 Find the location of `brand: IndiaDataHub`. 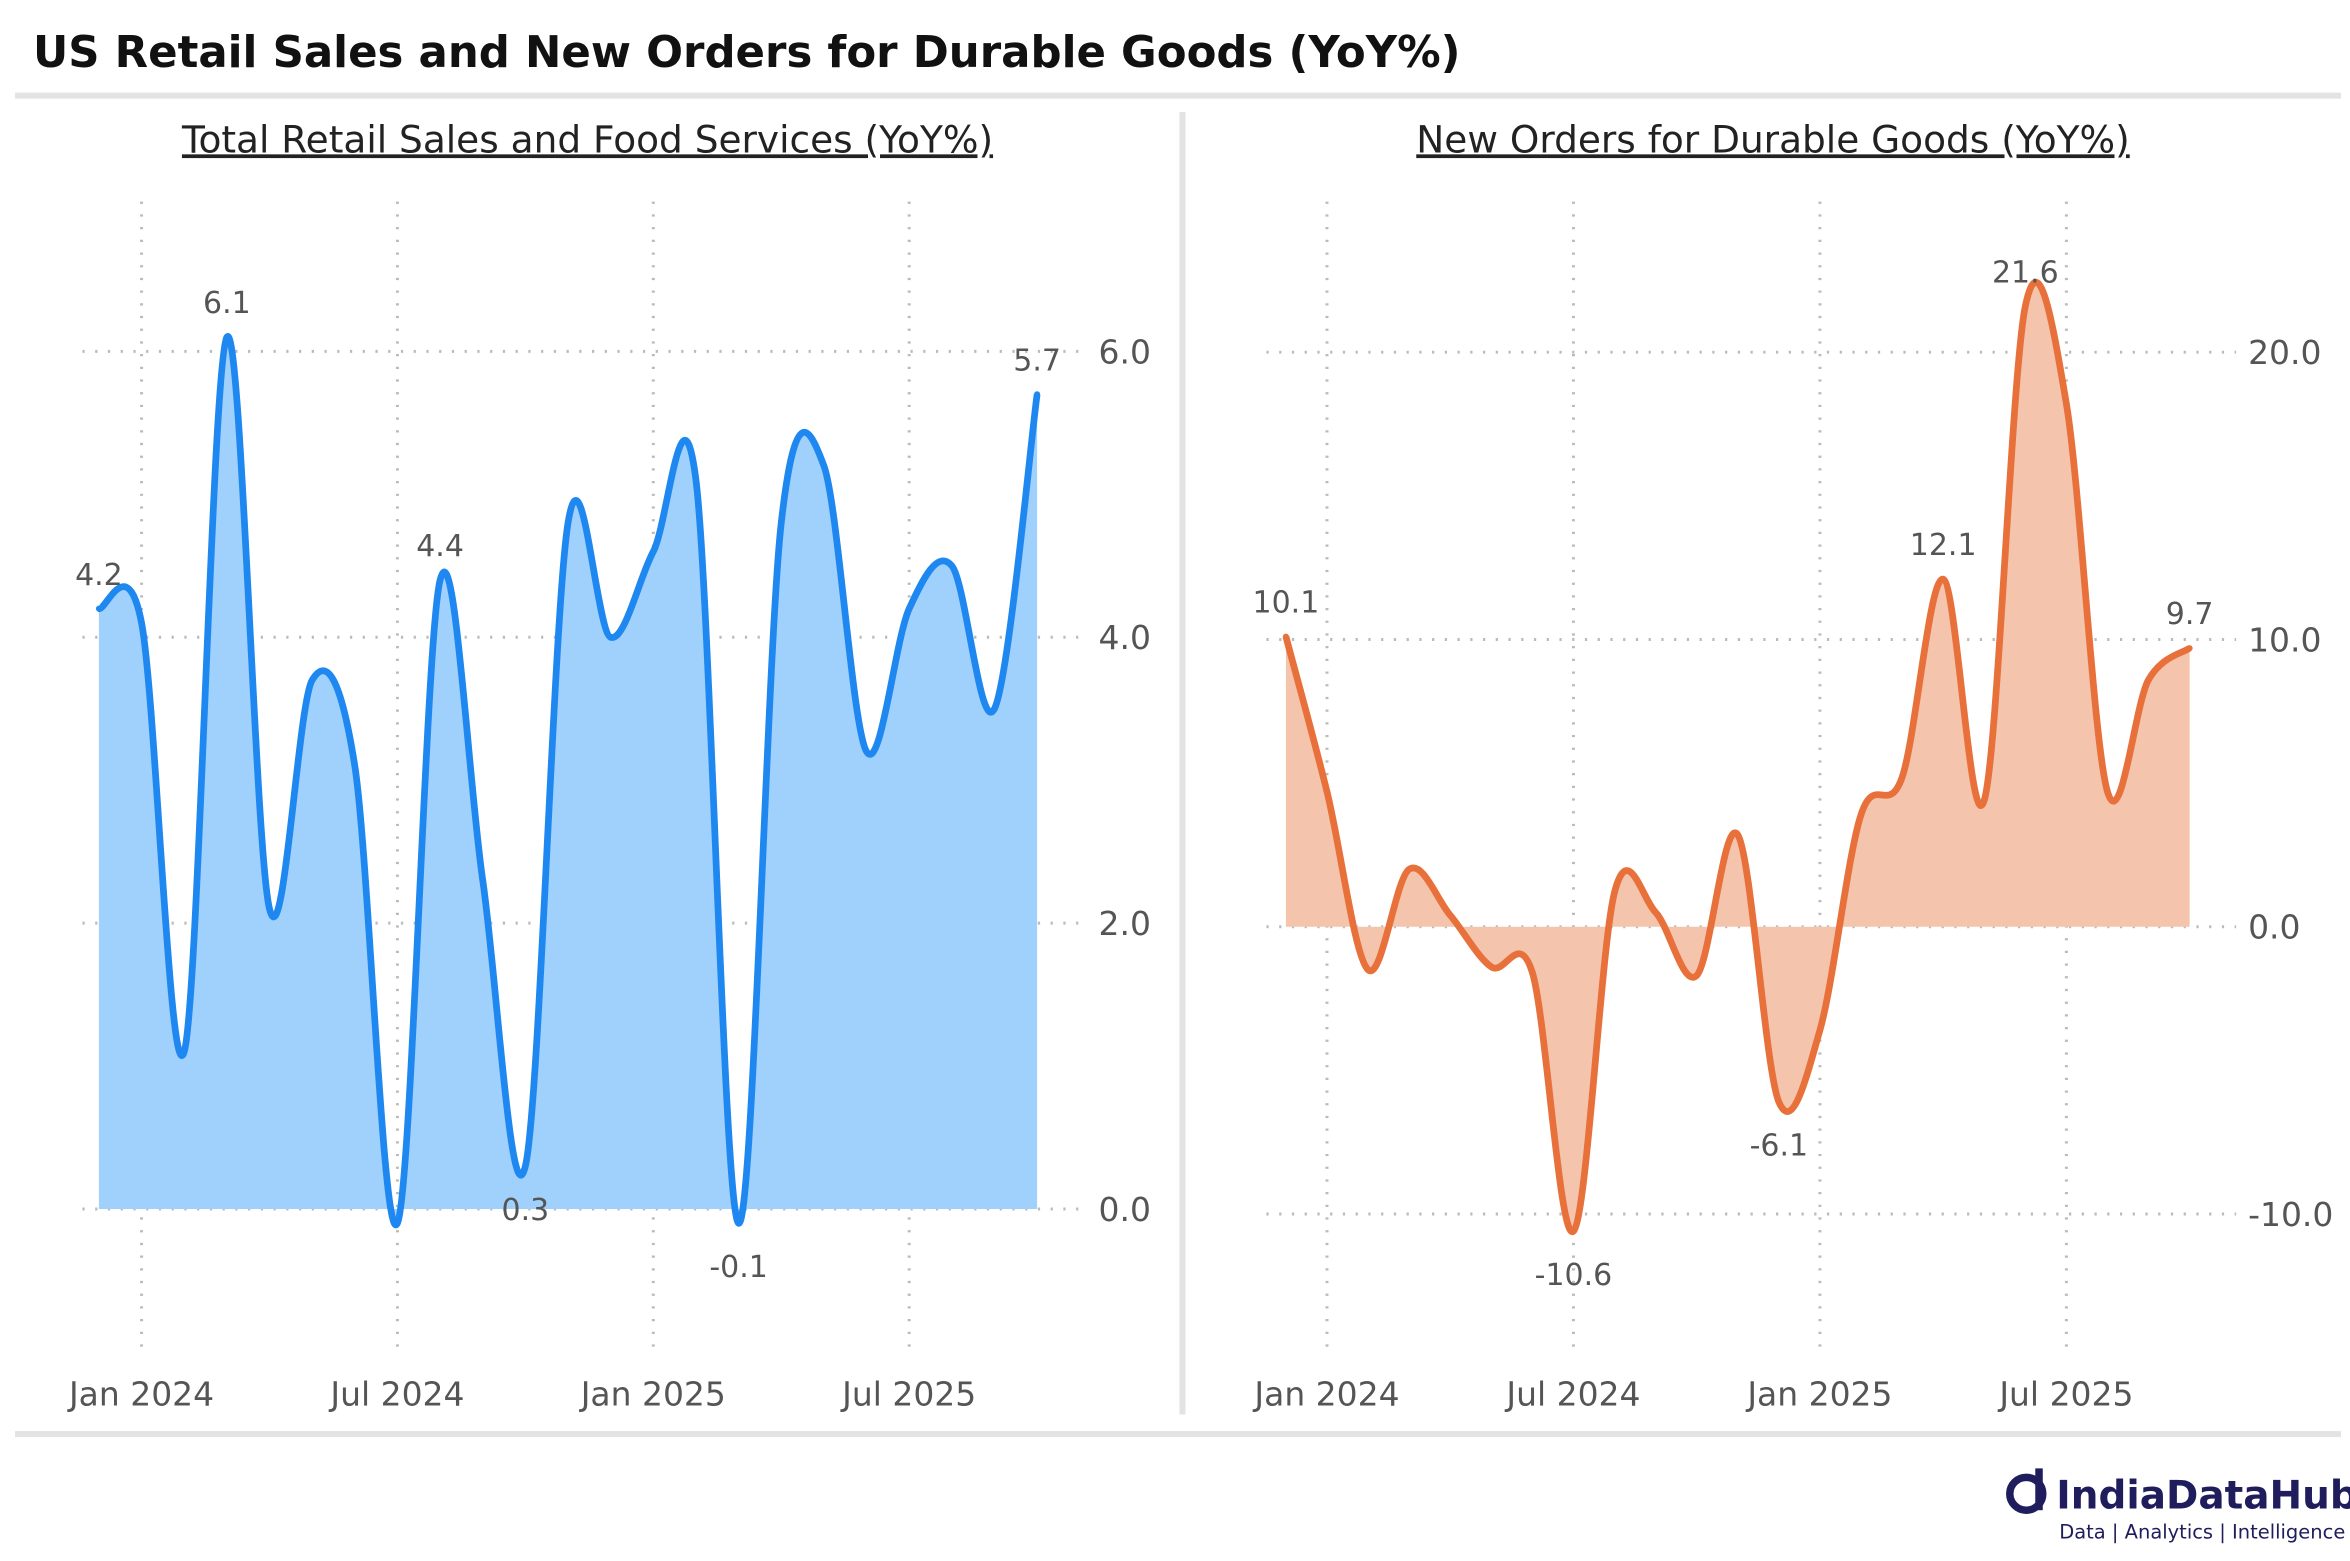

brand: IndiaDataHub is located at coordinates (2203, 1496).